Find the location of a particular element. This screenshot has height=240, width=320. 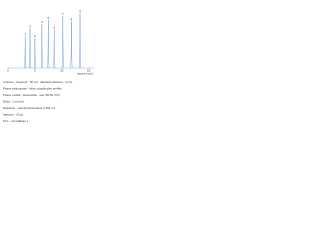

peak-label: 2 is located at coordinates (30, 27).